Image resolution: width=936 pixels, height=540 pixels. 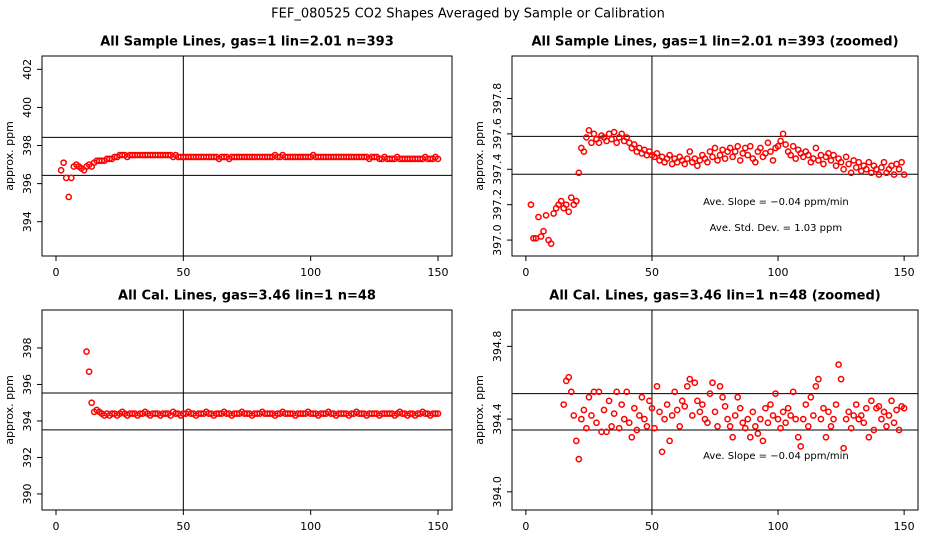 I want to click on y-axis-label: approx. ppm, so click(x=9, y=156).